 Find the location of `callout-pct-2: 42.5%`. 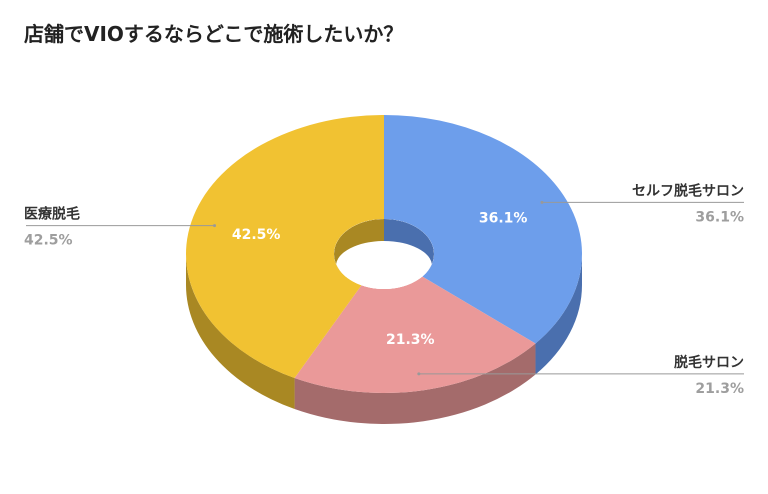

callout-pct-2: 42.5% is located at coordinates (48, 241).